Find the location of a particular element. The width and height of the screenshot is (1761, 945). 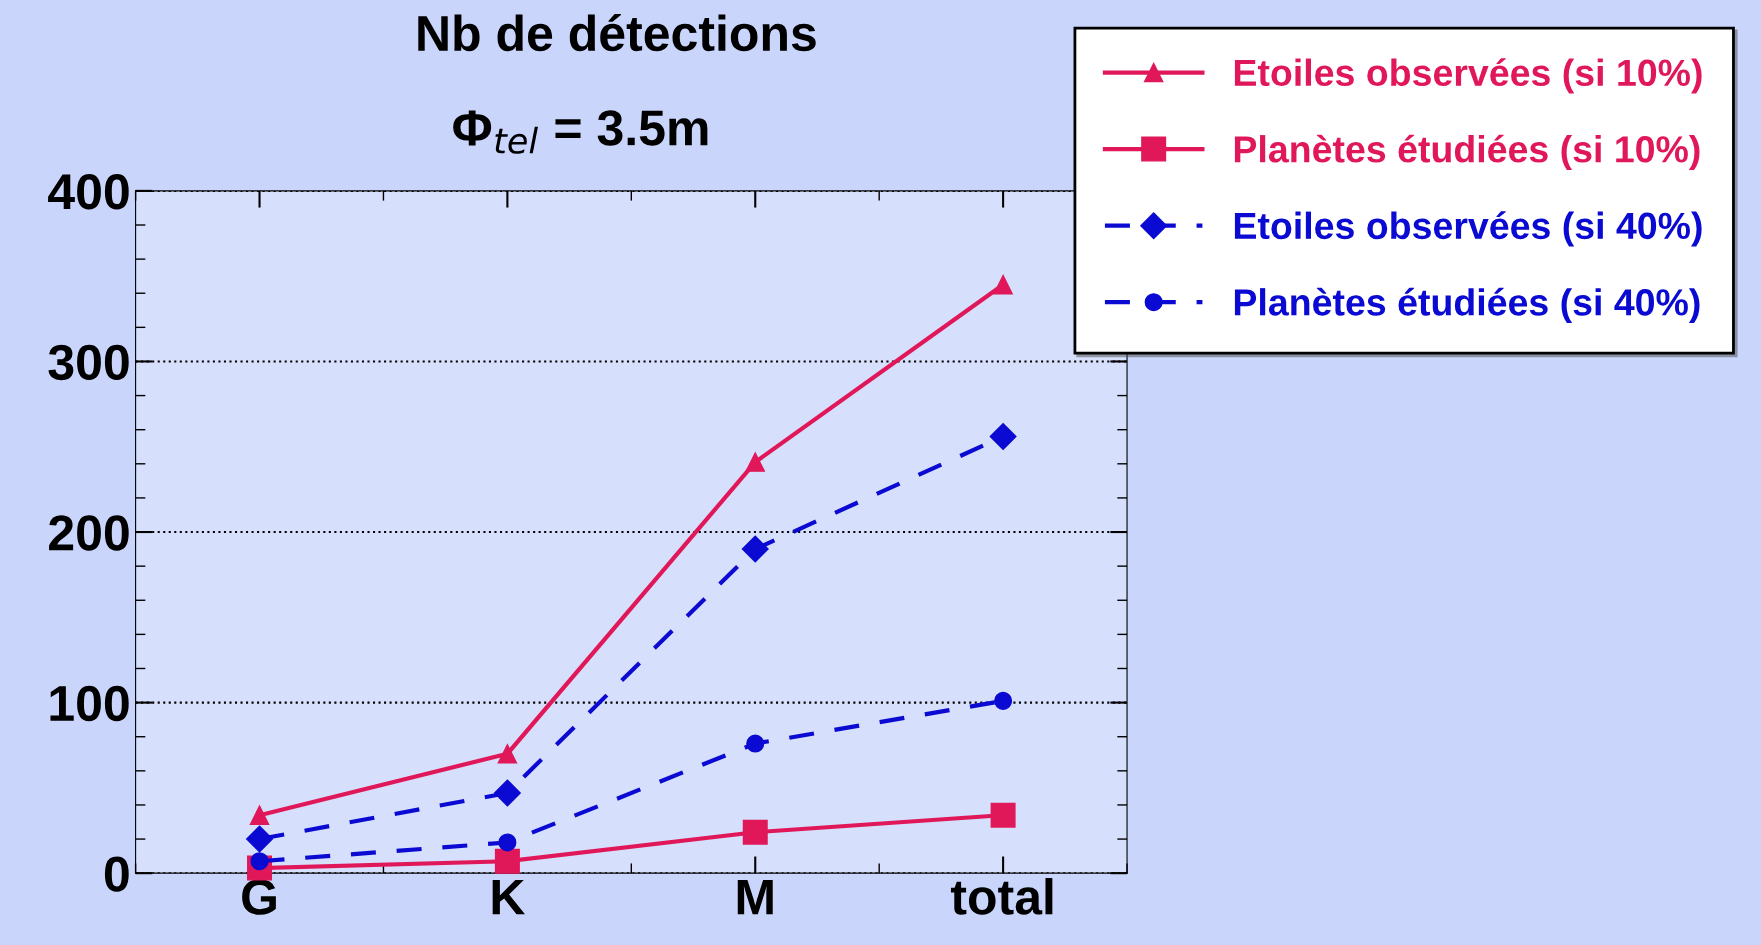

legend-label: Etoiles observées (si 10%) is located at coordinates (1468, 76).